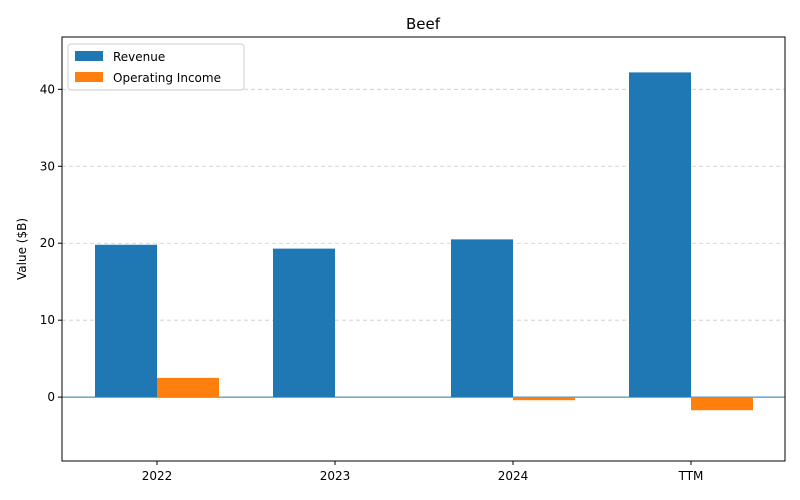 This screenshot has height=500, width=800. Describe the element at coordinates (47, 243) in the screenshot. I see `y-tick-label: 20` at that location.